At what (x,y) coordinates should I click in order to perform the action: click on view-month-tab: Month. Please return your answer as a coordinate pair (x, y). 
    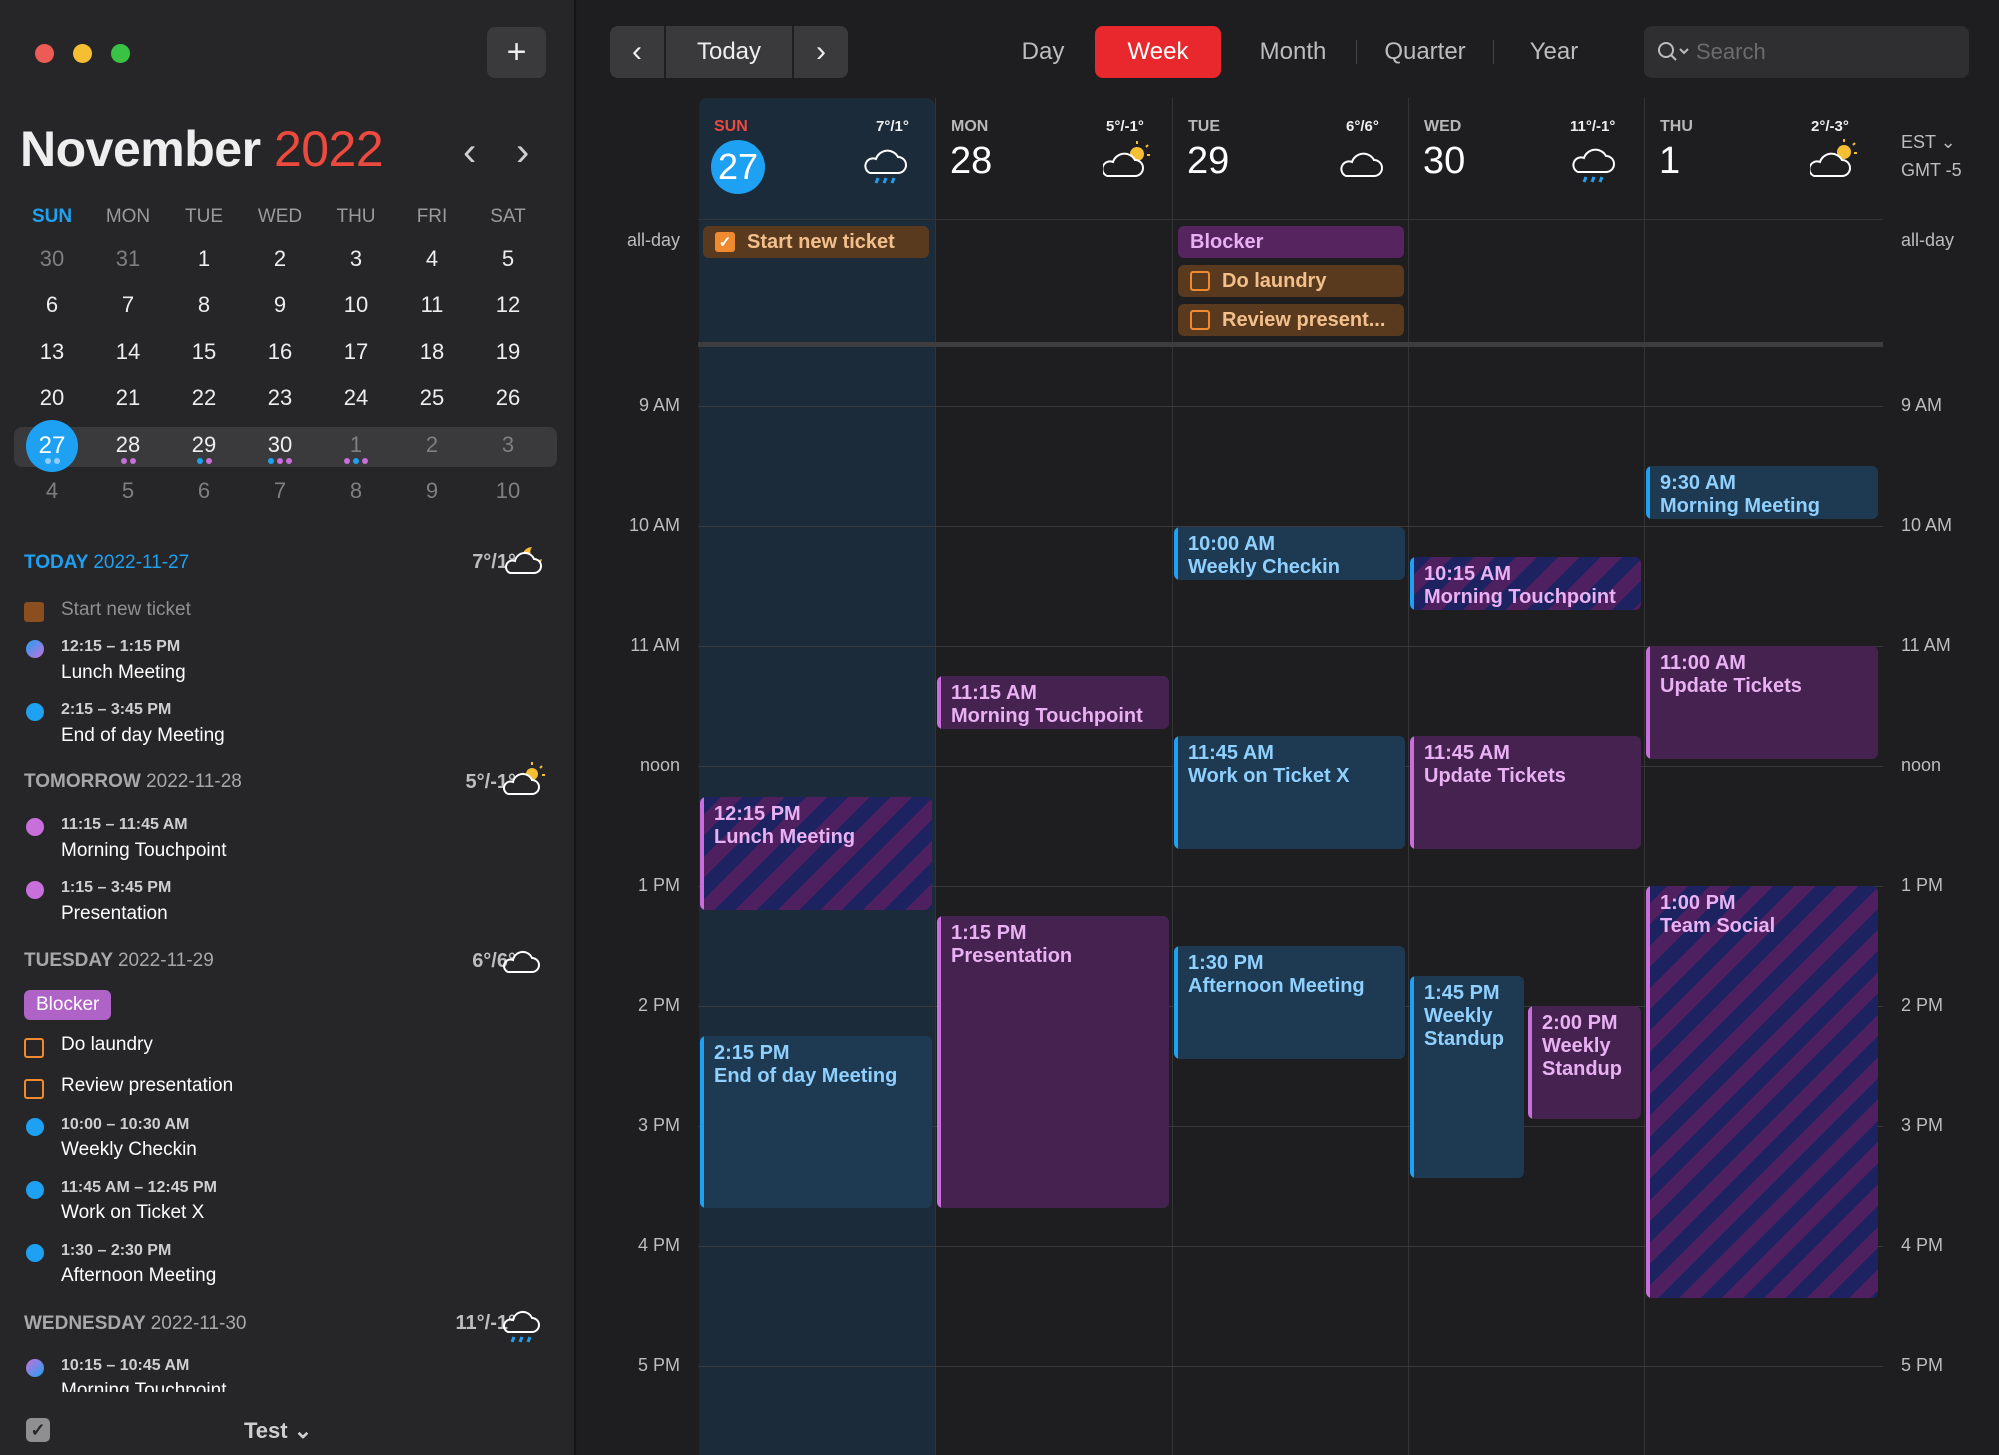
    Looking at the image, I should click on (1293, 51).